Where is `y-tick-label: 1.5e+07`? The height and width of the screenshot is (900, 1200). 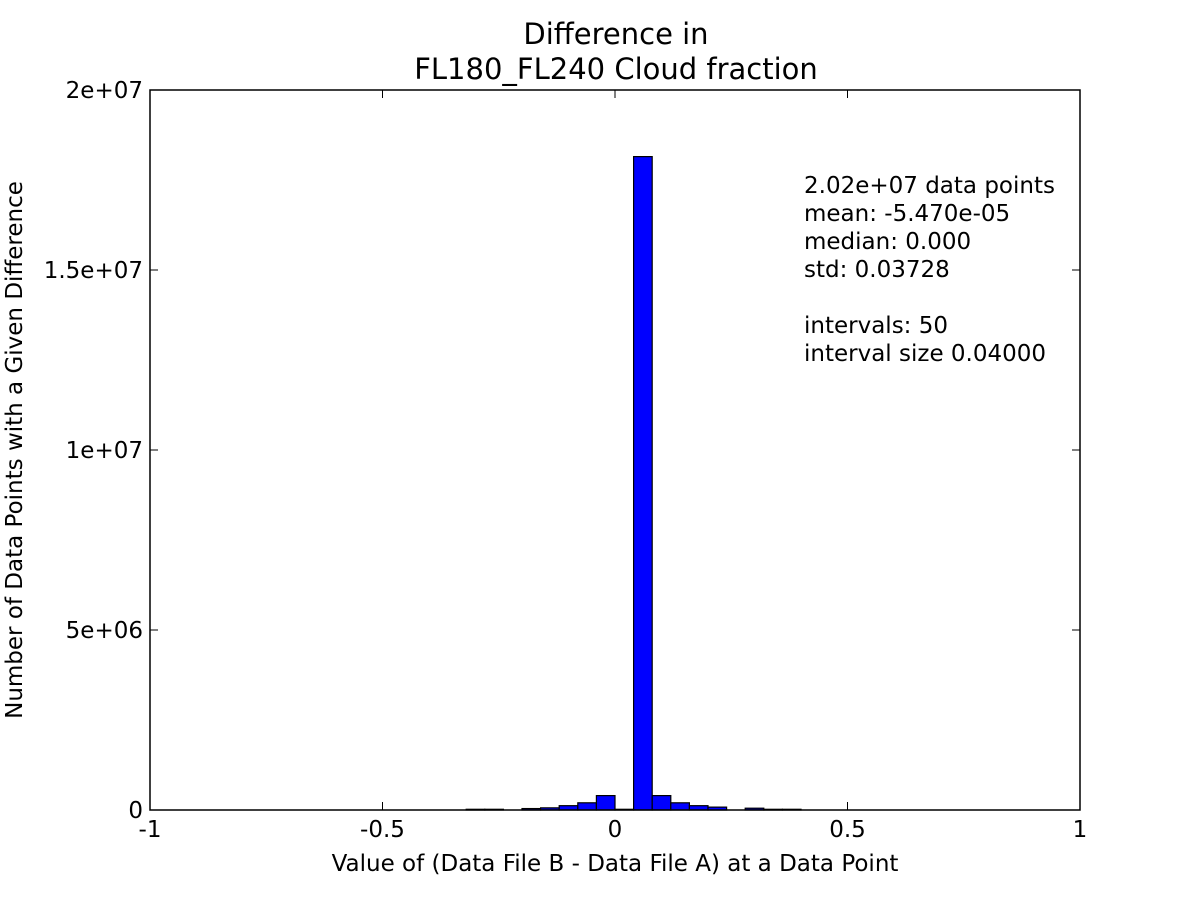 y-tick-label: 1.5e+07 is located at coordinates (93, 271).